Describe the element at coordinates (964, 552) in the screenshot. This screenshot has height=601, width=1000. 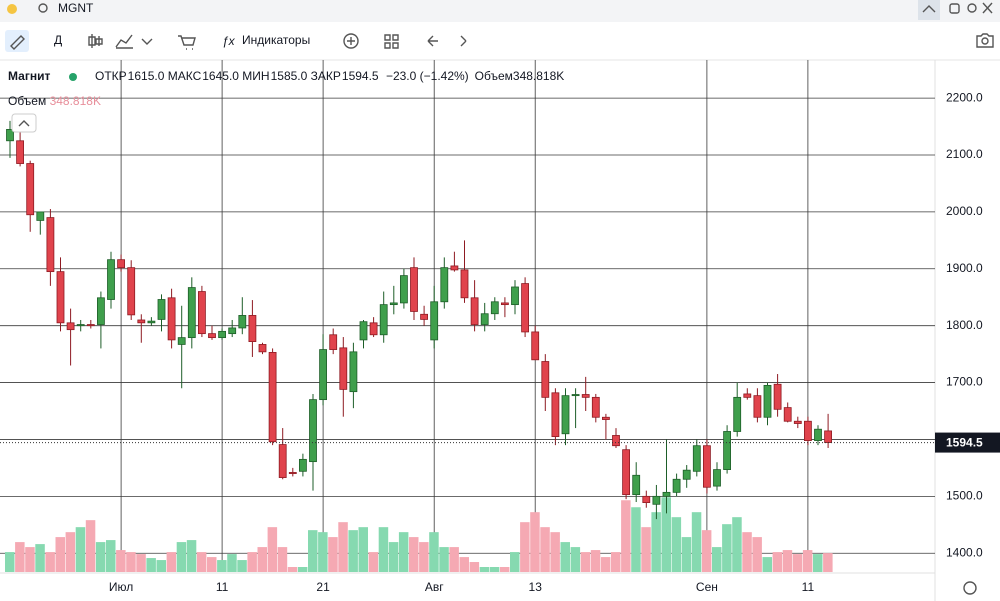
I see `y-tick-label: 1400.0` at that location.